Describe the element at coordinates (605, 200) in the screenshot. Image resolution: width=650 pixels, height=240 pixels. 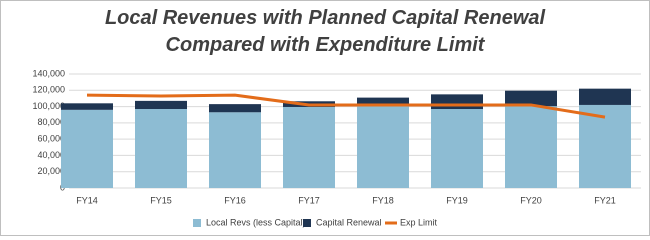
I see `x-tick-label: FY21` at that location.